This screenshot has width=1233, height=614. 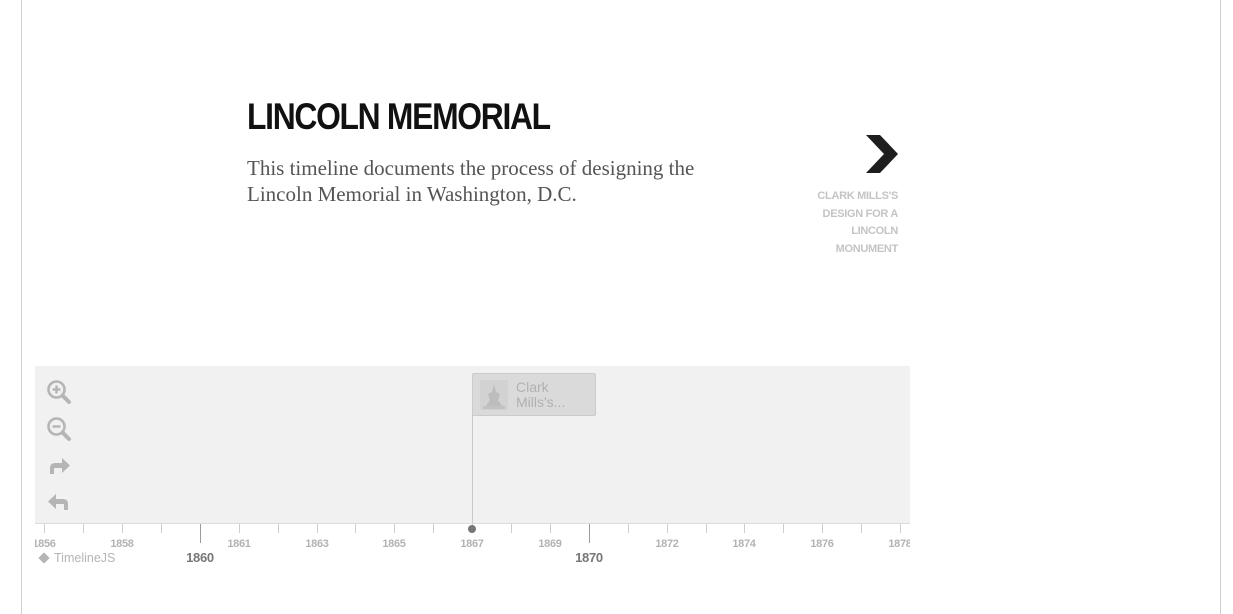 What do you see at coordinates (667, 544) in the screenshot?
I see `axis-year-label: 1872` at bounding box center [667, 544].